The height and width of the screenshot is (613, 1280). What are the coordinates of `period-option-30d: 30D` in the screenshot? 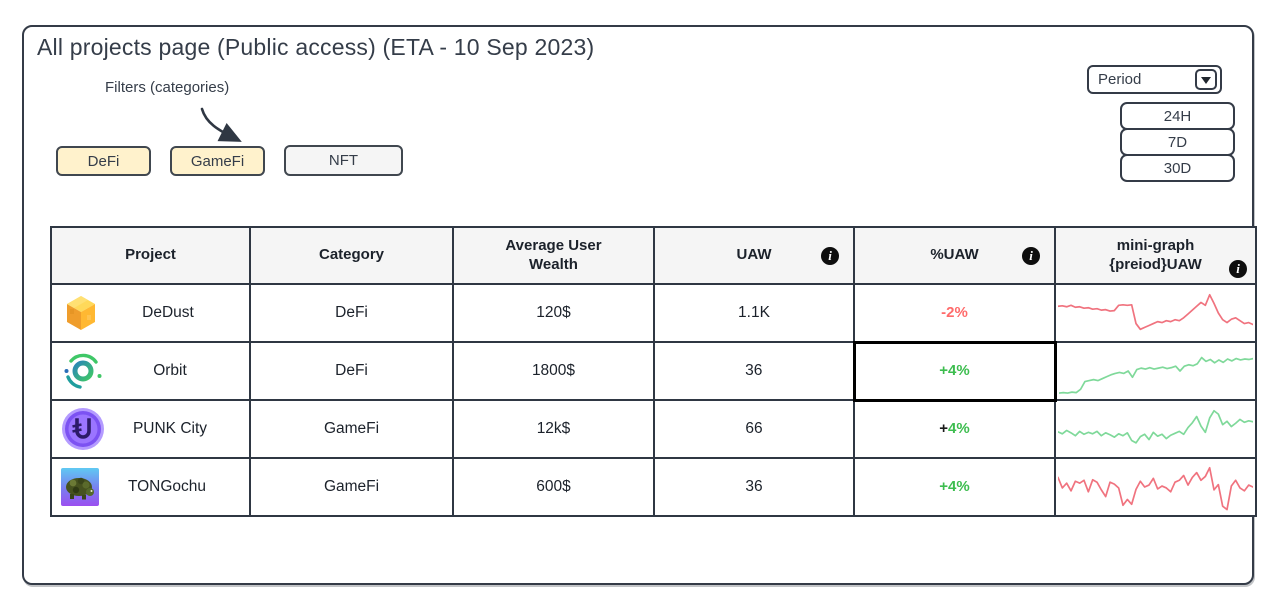 It's located at (1177, 168).